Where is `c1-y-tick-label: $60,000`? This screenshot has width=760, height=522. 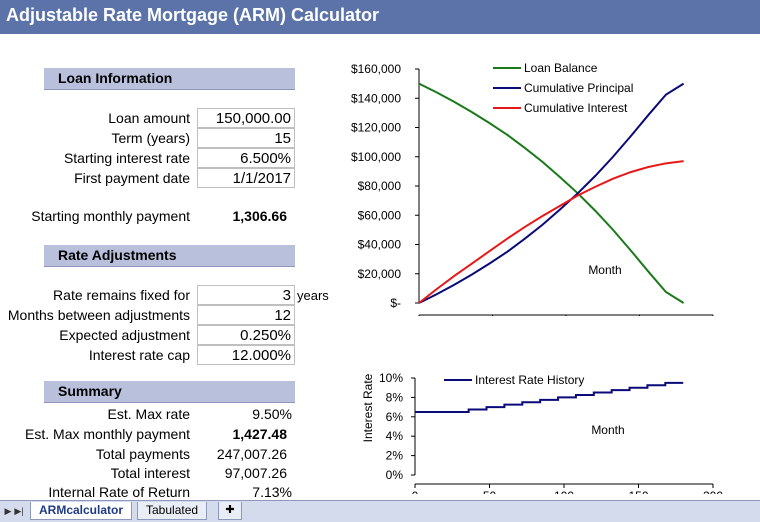 c1-y-tick-label: $60,000 is located at coordinates (380, 215).